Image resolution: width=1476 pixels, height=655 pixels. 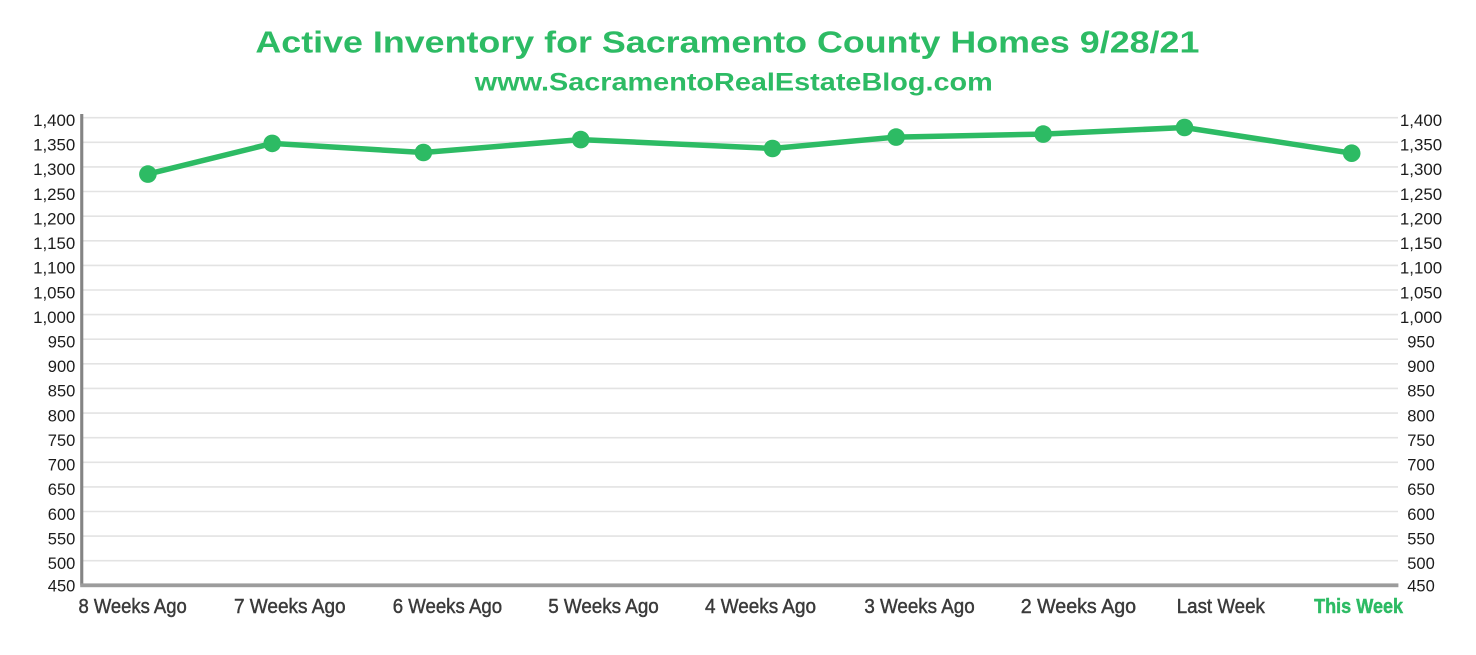 What do you see at coordinates (1078, 607) in the screenshot?
I see `svg-text: 2 Weeks Ago` at bounding box center [1078, 607].